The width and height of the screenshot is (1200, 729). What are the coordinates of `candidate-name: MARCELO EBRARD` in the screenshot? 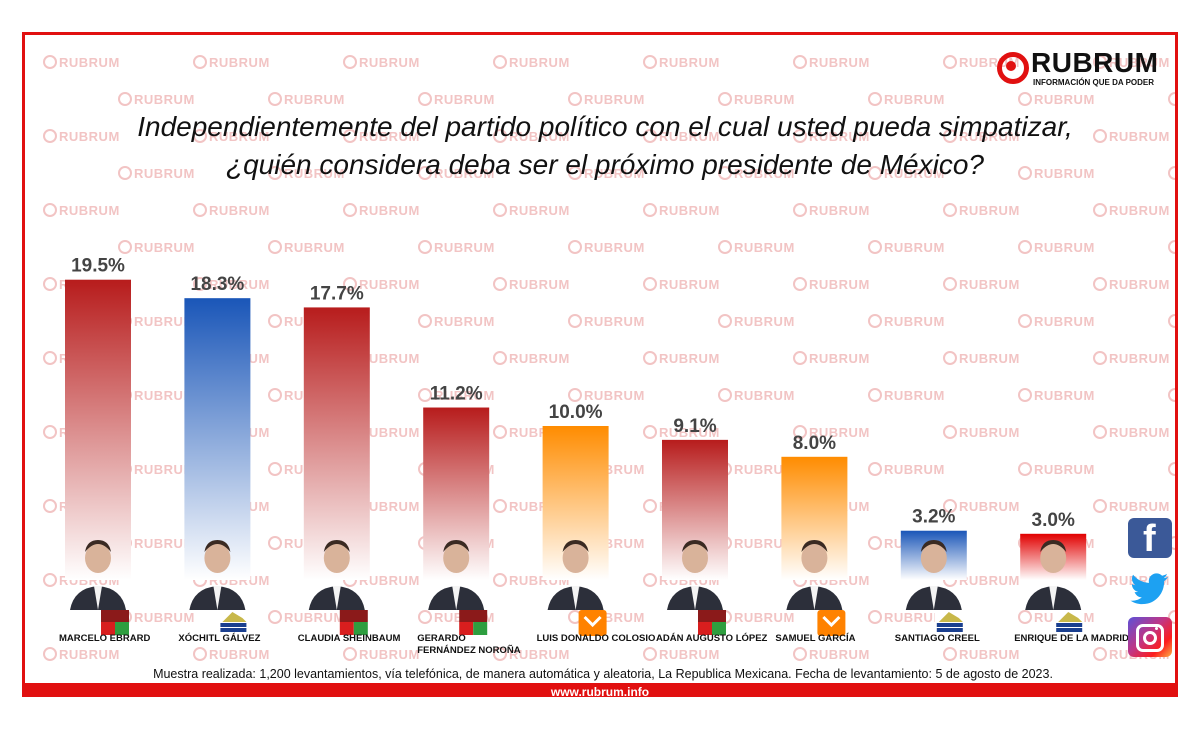 It's located at (104, 638).